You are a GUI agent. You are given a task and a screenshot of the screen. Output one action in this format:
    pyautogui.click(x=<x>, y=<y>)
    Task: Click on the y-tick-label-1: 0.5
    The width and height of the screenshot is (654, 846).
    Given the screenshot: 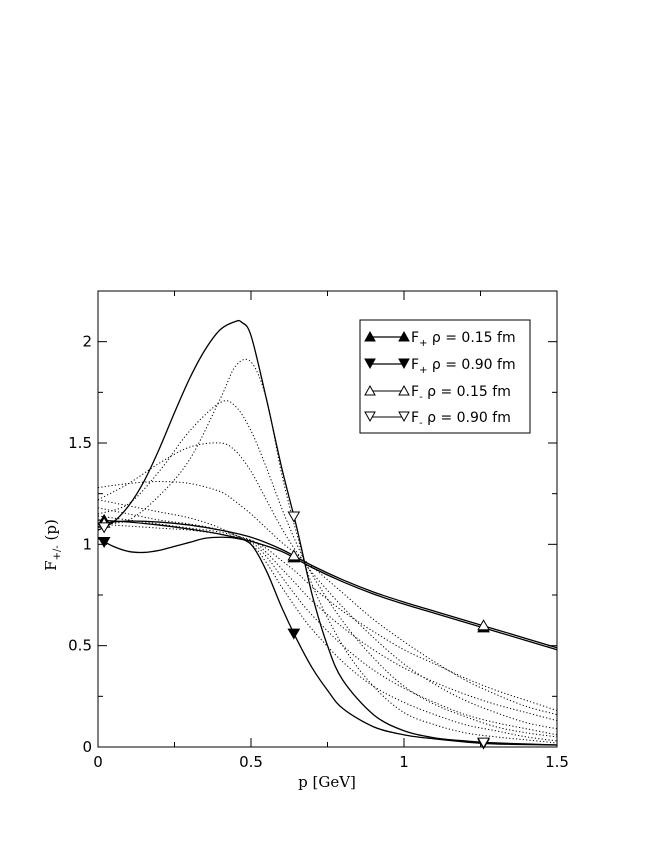 What is the action you would take?
    pyautogui.click(x=80, y=646)
    